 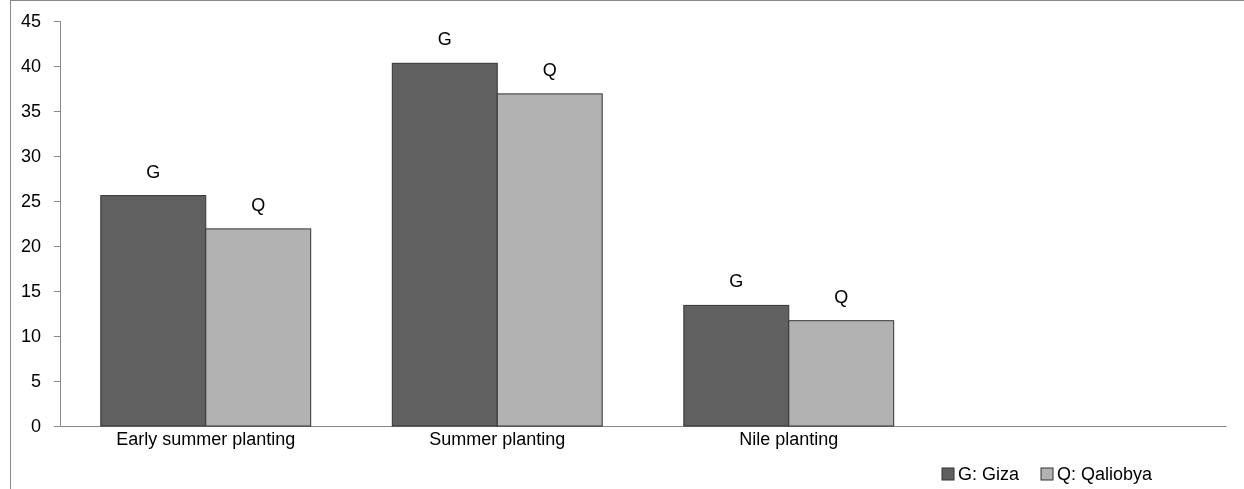 I want to click on y-tick-label: 30, so click(x=30, y=156).